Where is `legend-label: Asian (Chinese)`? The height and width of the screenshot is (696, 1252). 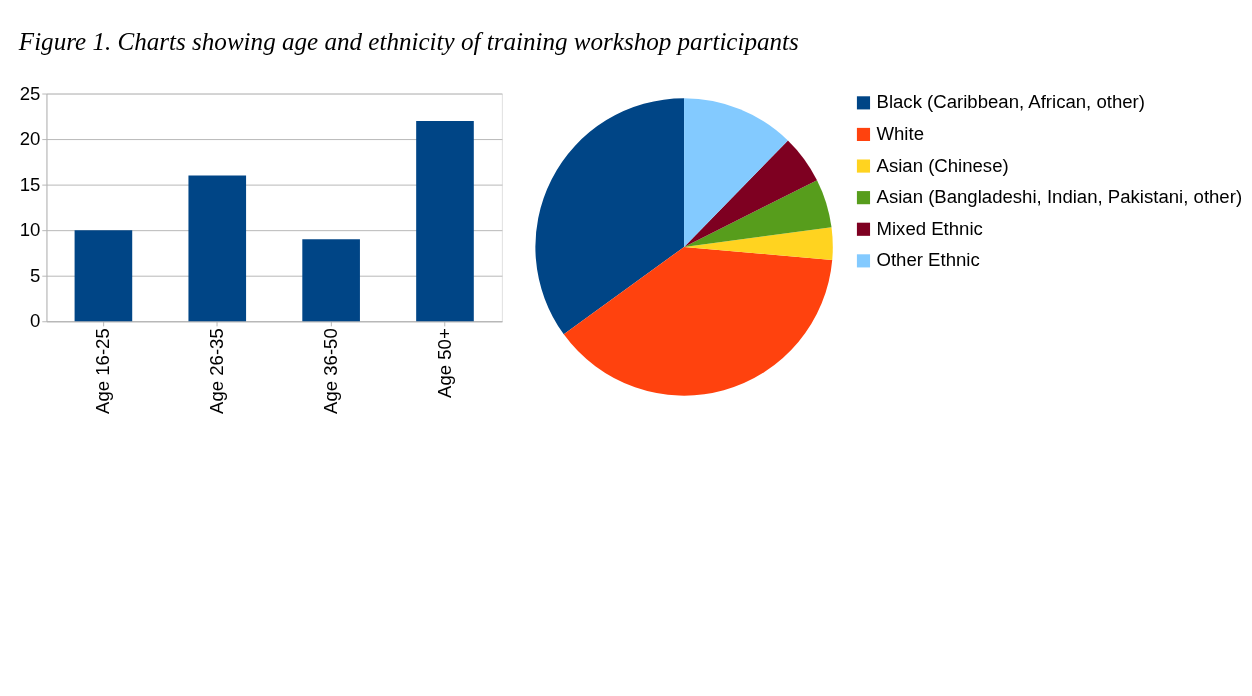 legend-label: Asian (Chinese) is located at coordinates (942, 165).